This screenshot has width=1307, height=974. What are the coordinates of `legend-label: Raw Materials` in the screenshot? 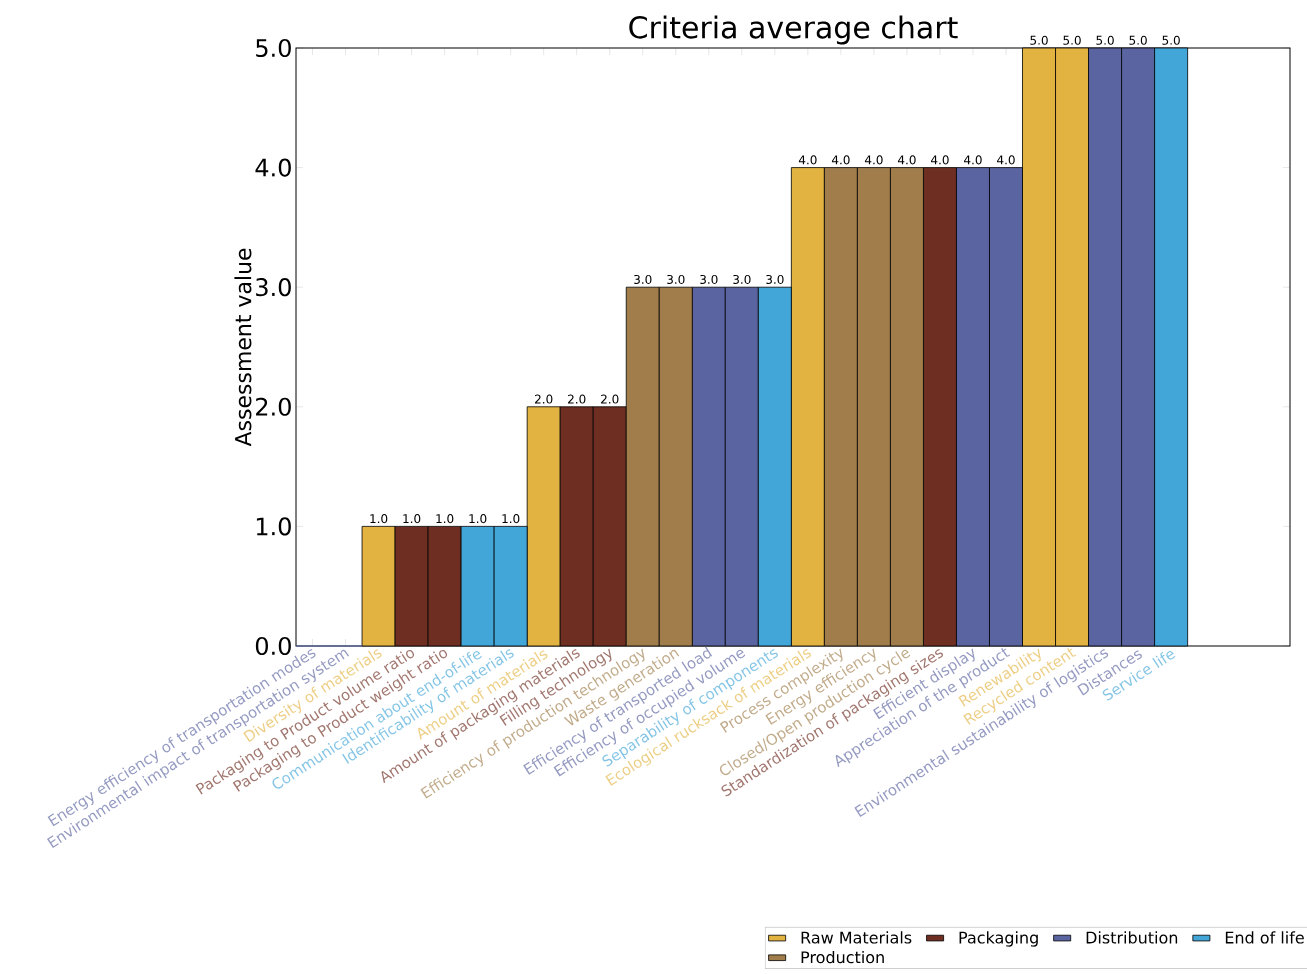 It's located at (856, 937).